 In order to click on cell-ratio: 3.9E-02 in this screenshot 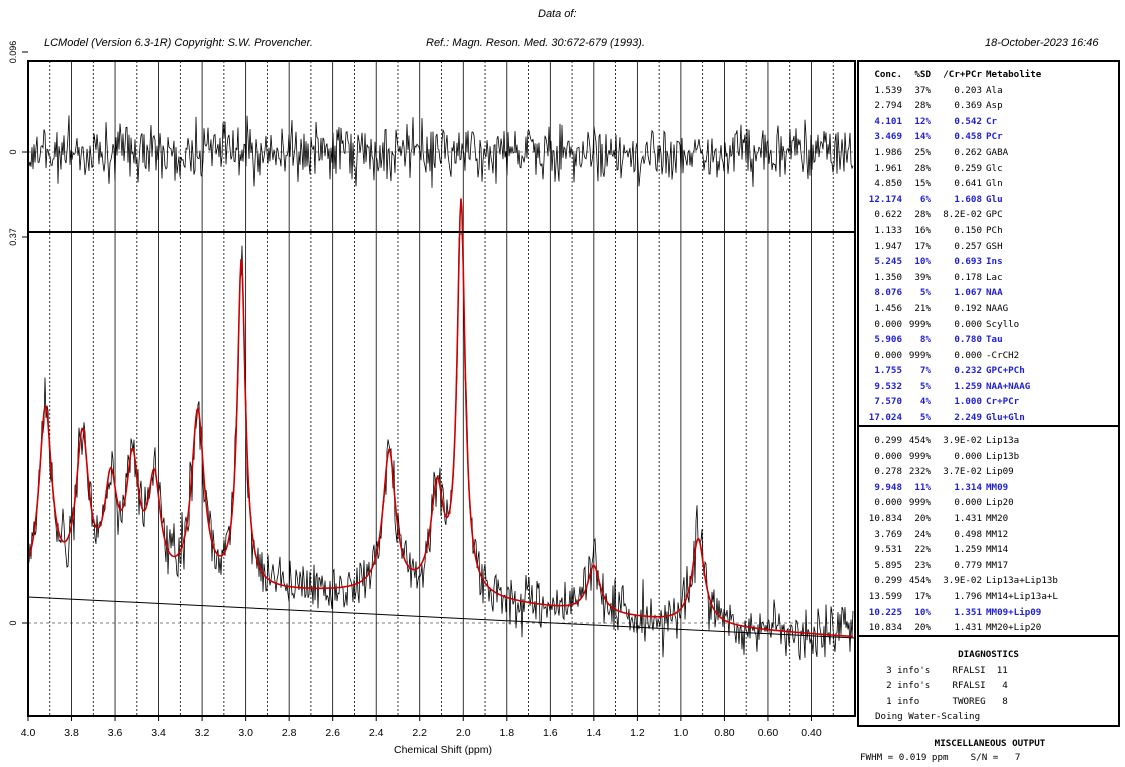, I will do `click(962, 440)`.